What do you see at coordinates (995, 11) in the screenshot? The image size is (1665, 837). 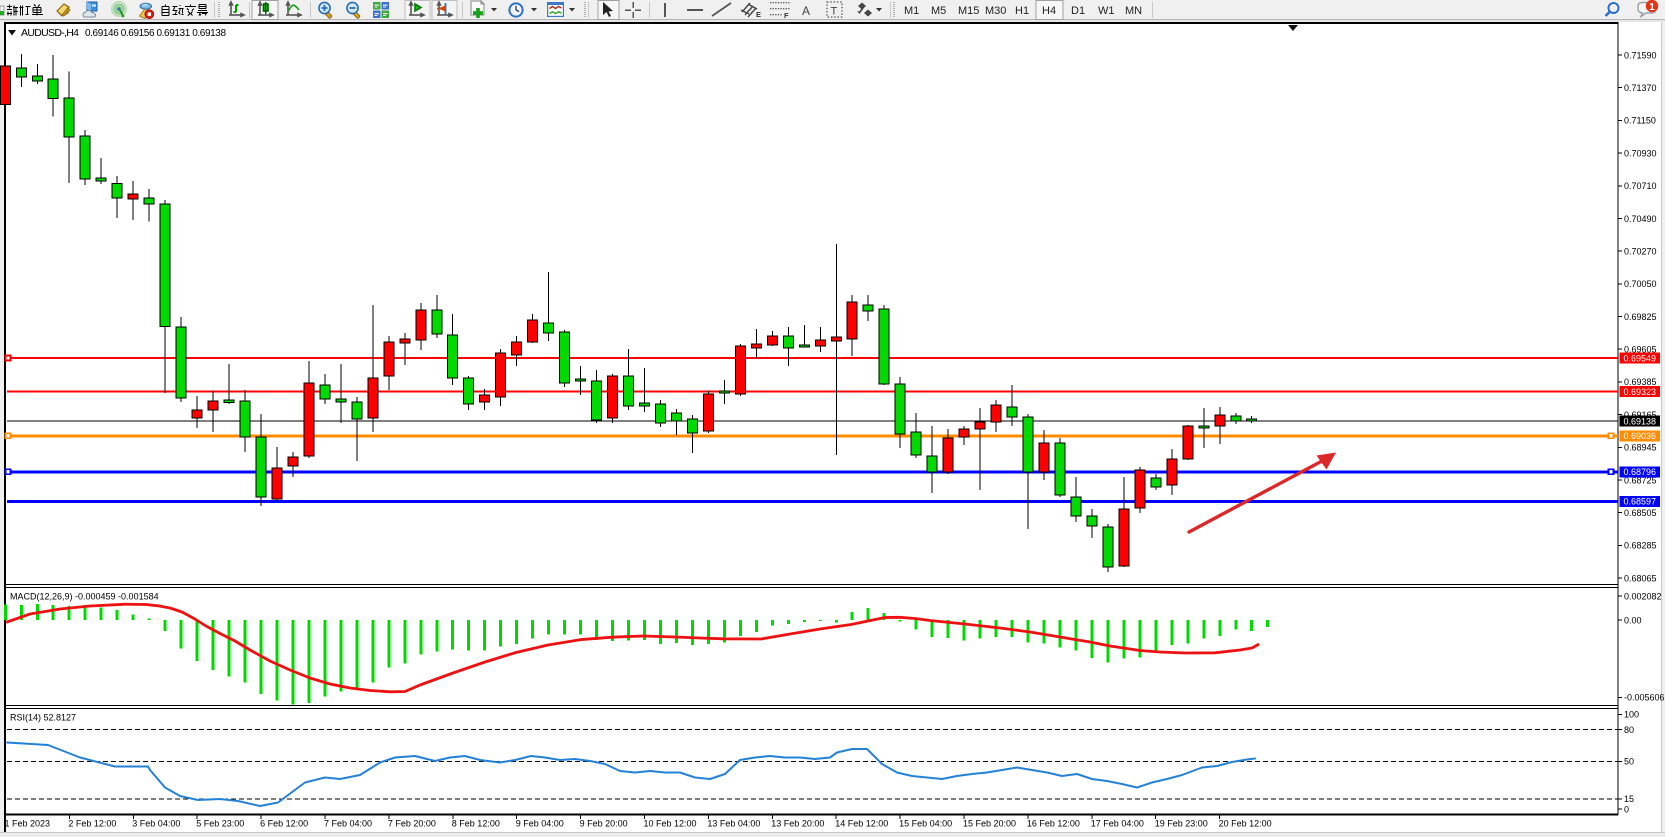 I see `svg-text: M30` at bounding box center [995, 11].